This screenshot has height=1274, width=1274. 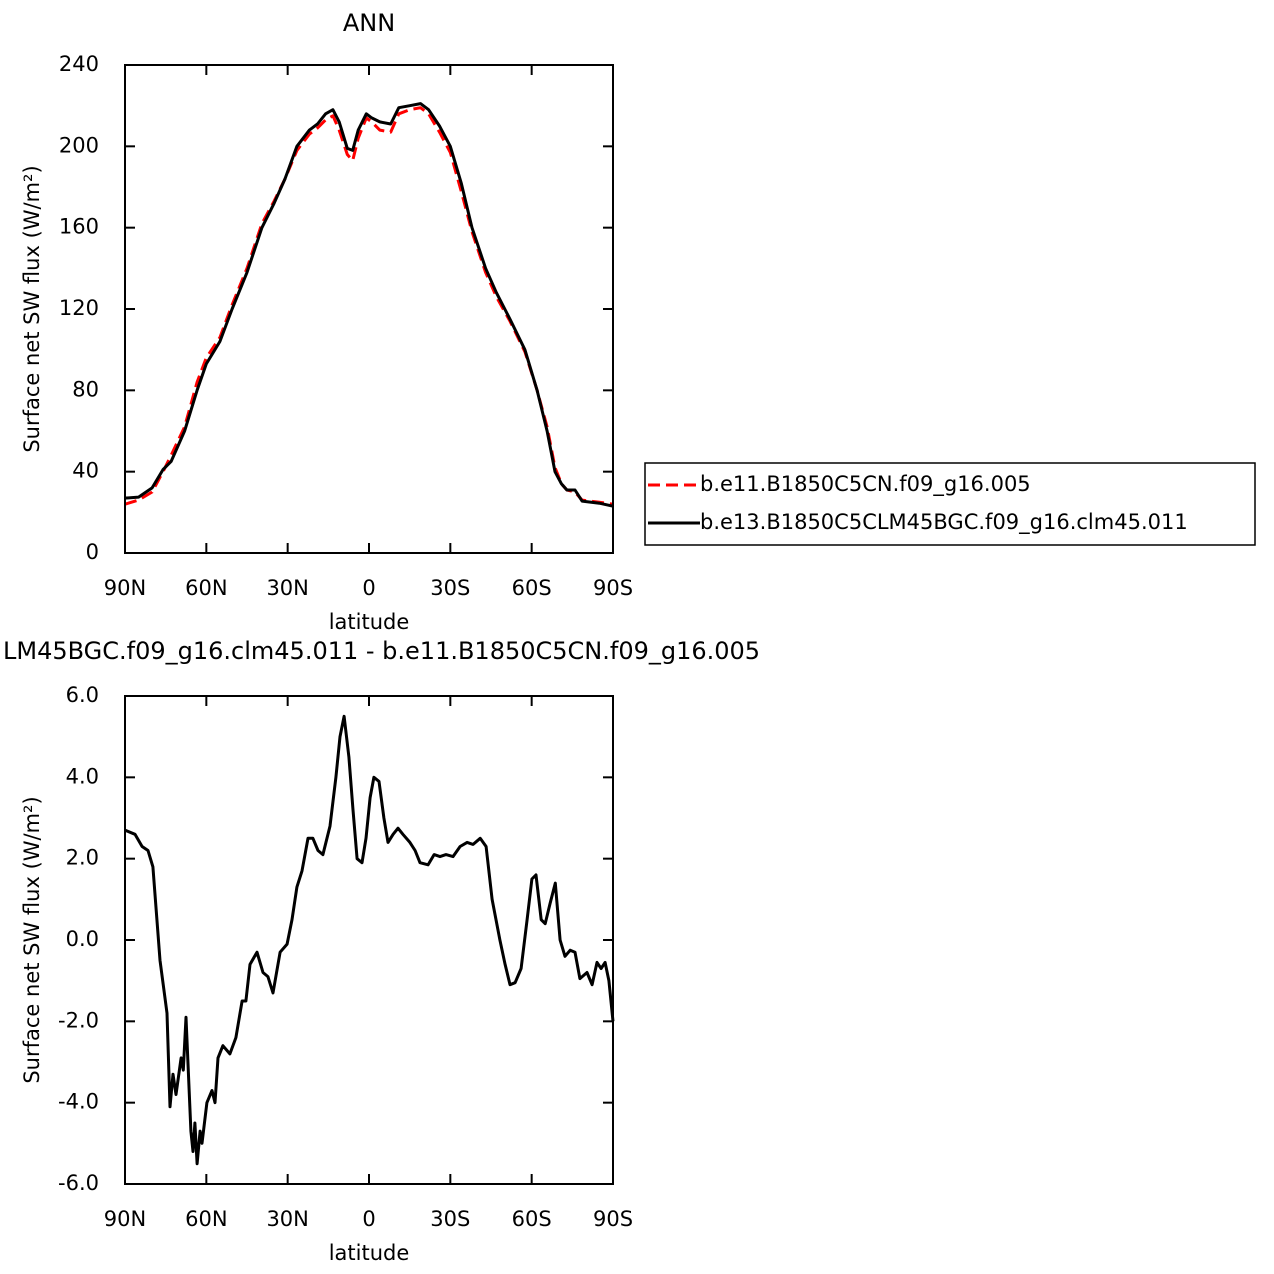 What do you see at coordinates (79, 145) in the screenshot?
I see `y-tick-label: 200` at bounding box center [79, 145].